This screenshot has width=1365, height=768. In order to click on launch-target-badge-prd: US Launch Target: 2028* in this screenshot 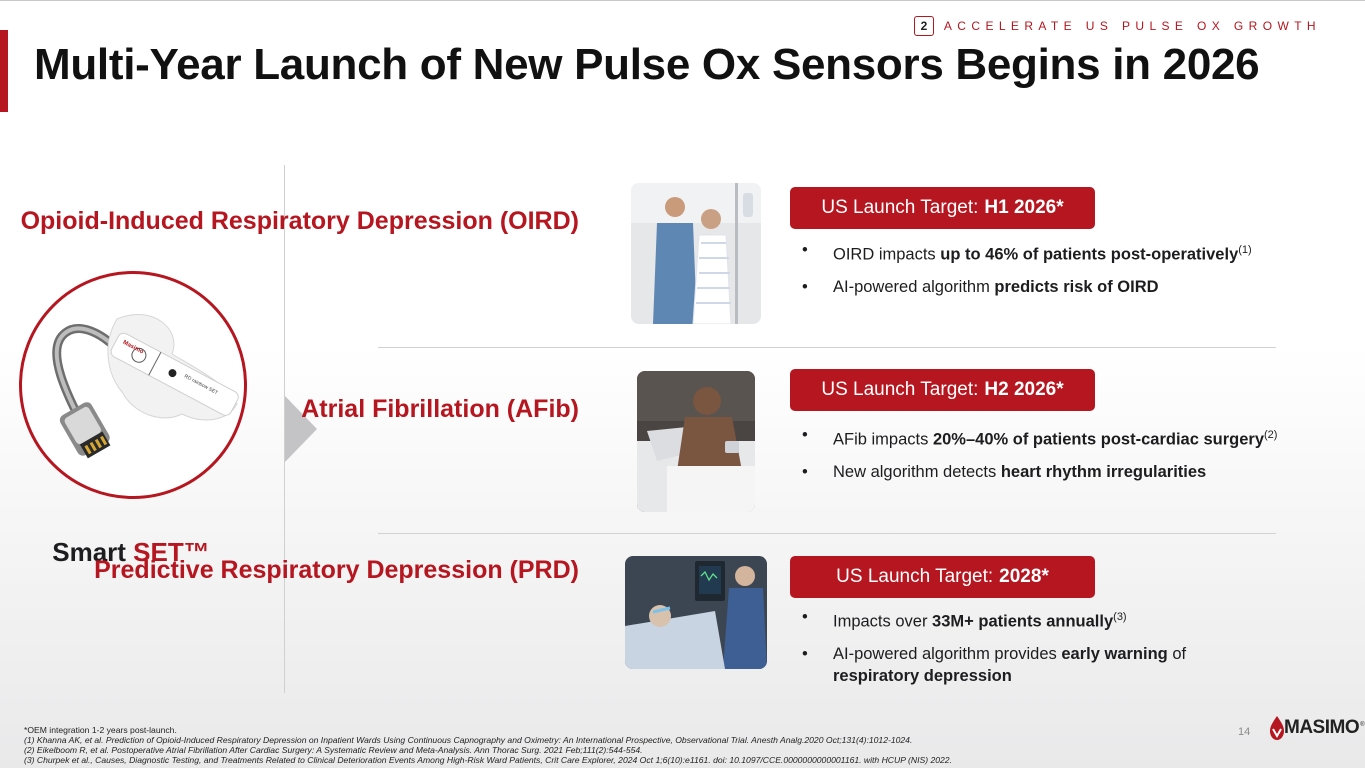, I will do `click(942, 577)`.